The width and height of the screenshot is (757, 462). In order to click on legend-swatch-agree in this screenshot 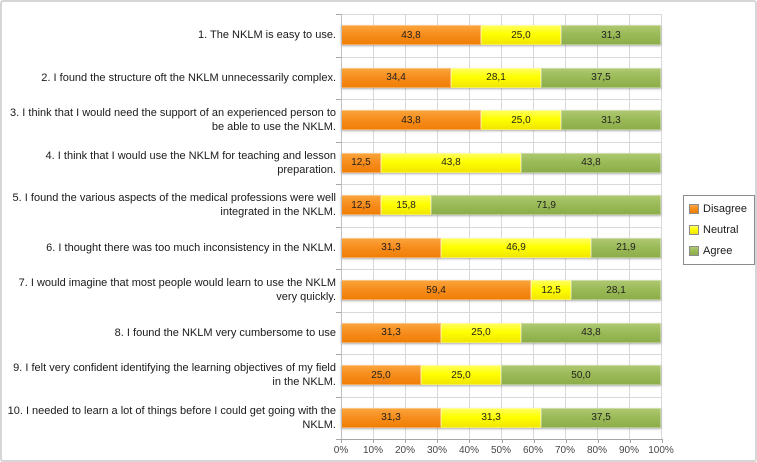, I will do `click(694, 251)`.